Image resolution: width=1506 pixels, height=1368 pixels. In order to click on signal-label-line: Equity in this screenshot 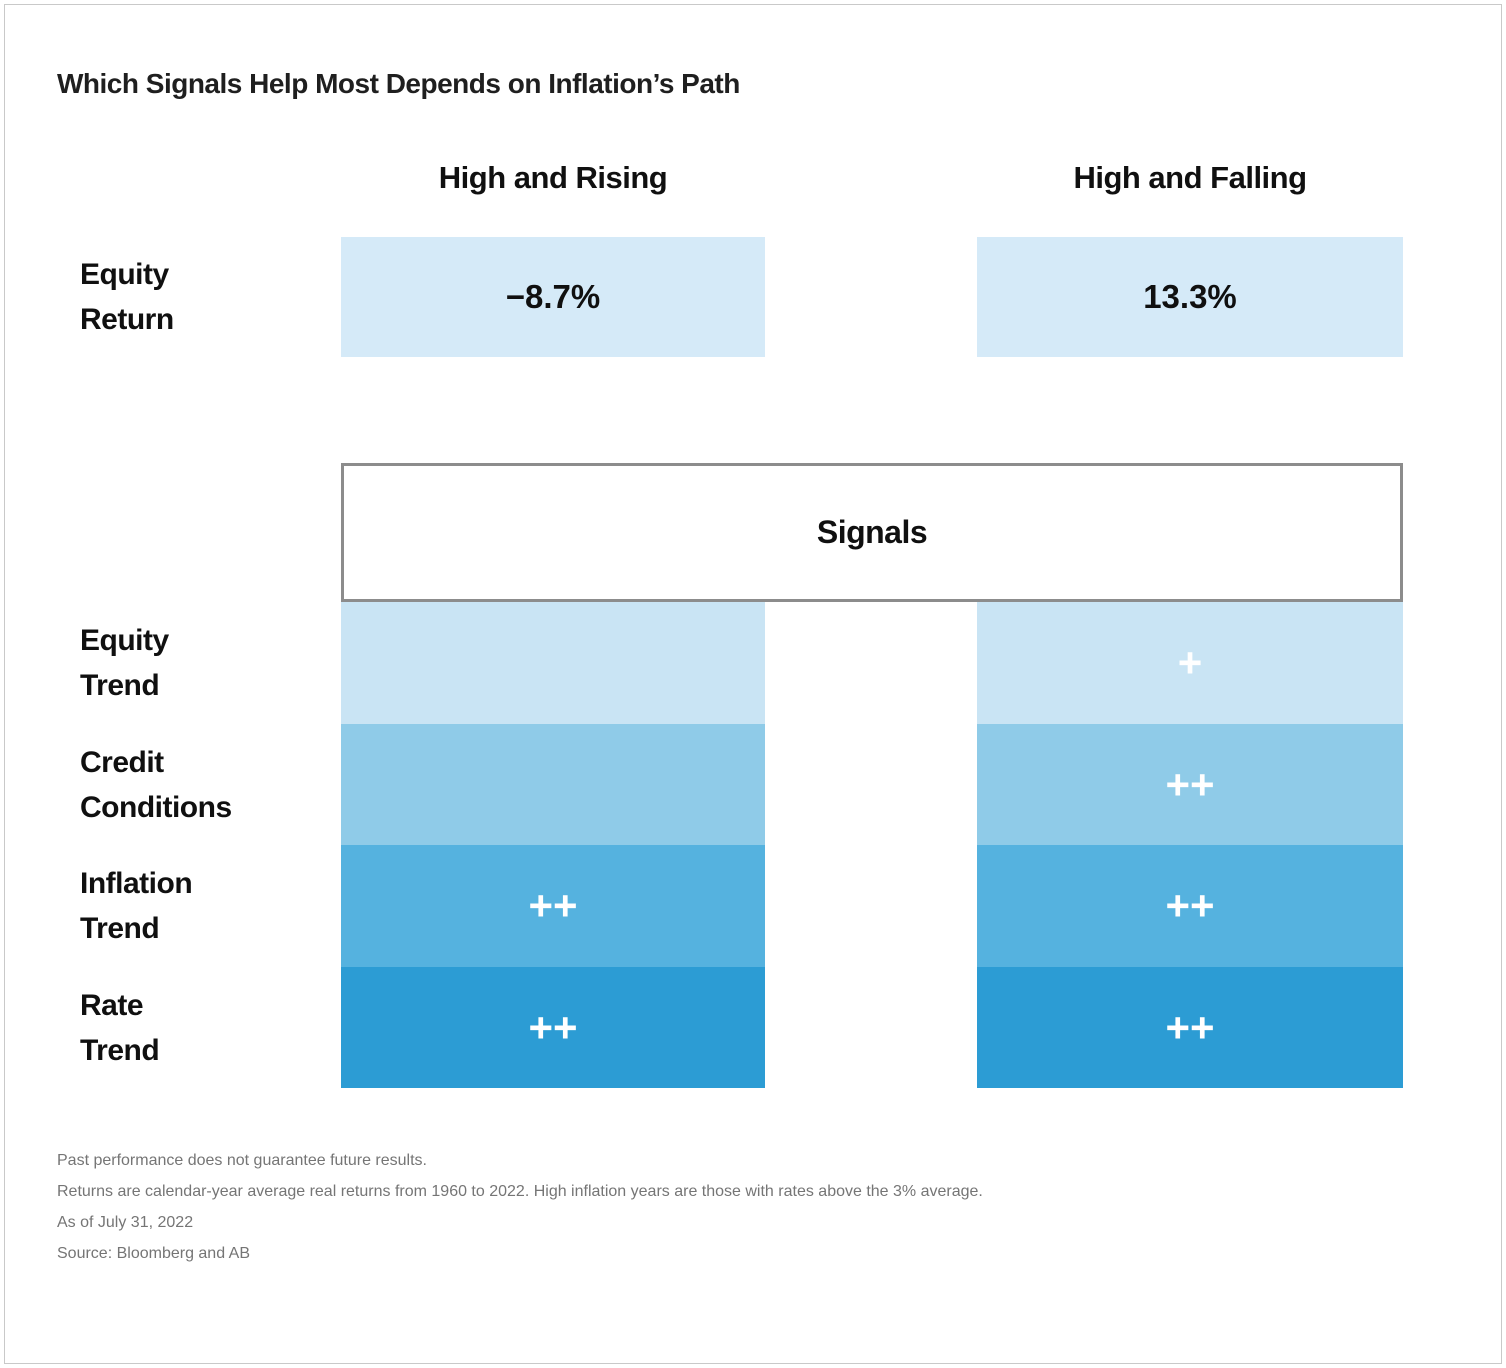, I will do `click(124, 640)`.